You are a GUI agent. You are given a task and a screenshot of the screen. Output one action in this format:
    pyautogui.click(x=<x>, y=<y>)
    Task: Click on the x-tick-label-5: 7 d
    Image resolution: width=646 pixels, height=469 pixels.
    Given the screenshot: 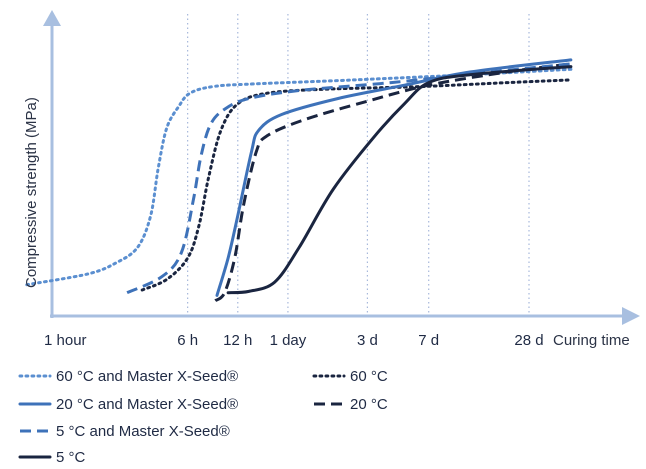 What is the action you would take?
    pyautogui.click(x=428, y=340)
    